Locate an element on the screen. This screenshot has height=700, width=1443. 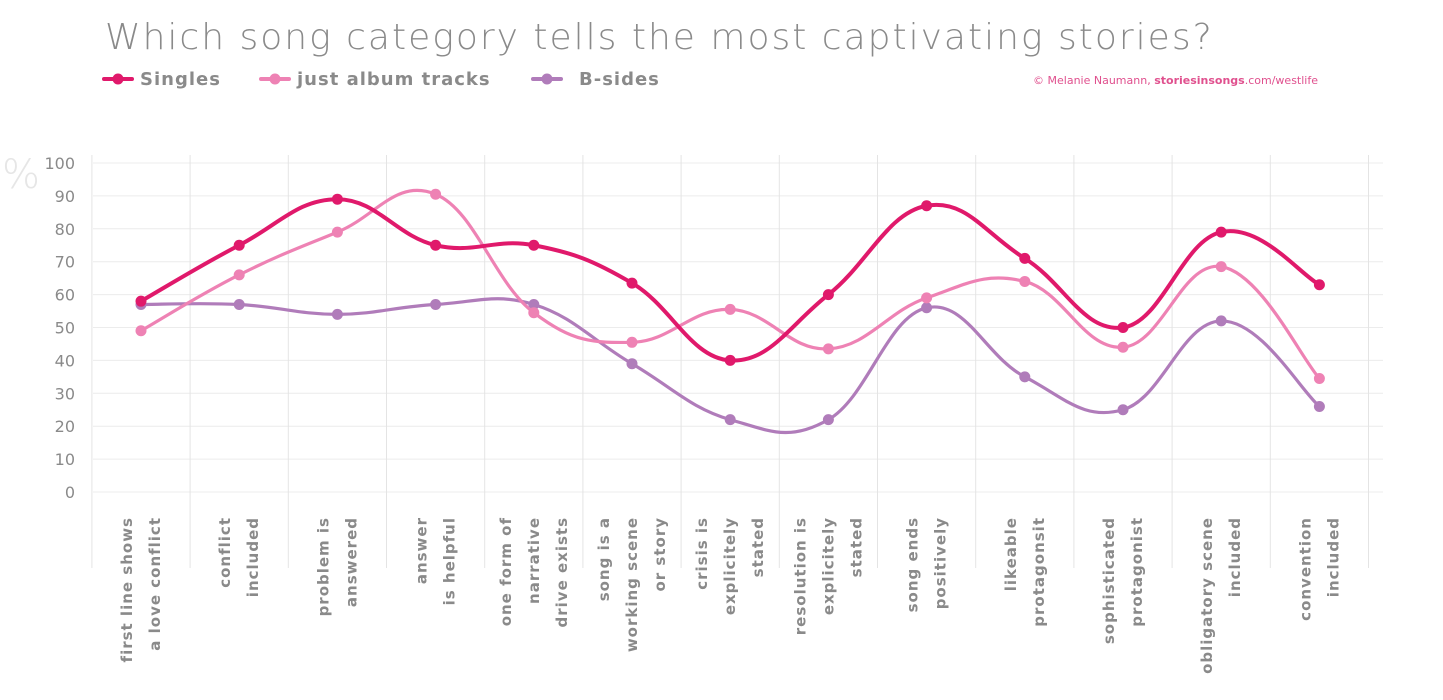
x-tick-label: song ends is located at coordinates (913, 564).